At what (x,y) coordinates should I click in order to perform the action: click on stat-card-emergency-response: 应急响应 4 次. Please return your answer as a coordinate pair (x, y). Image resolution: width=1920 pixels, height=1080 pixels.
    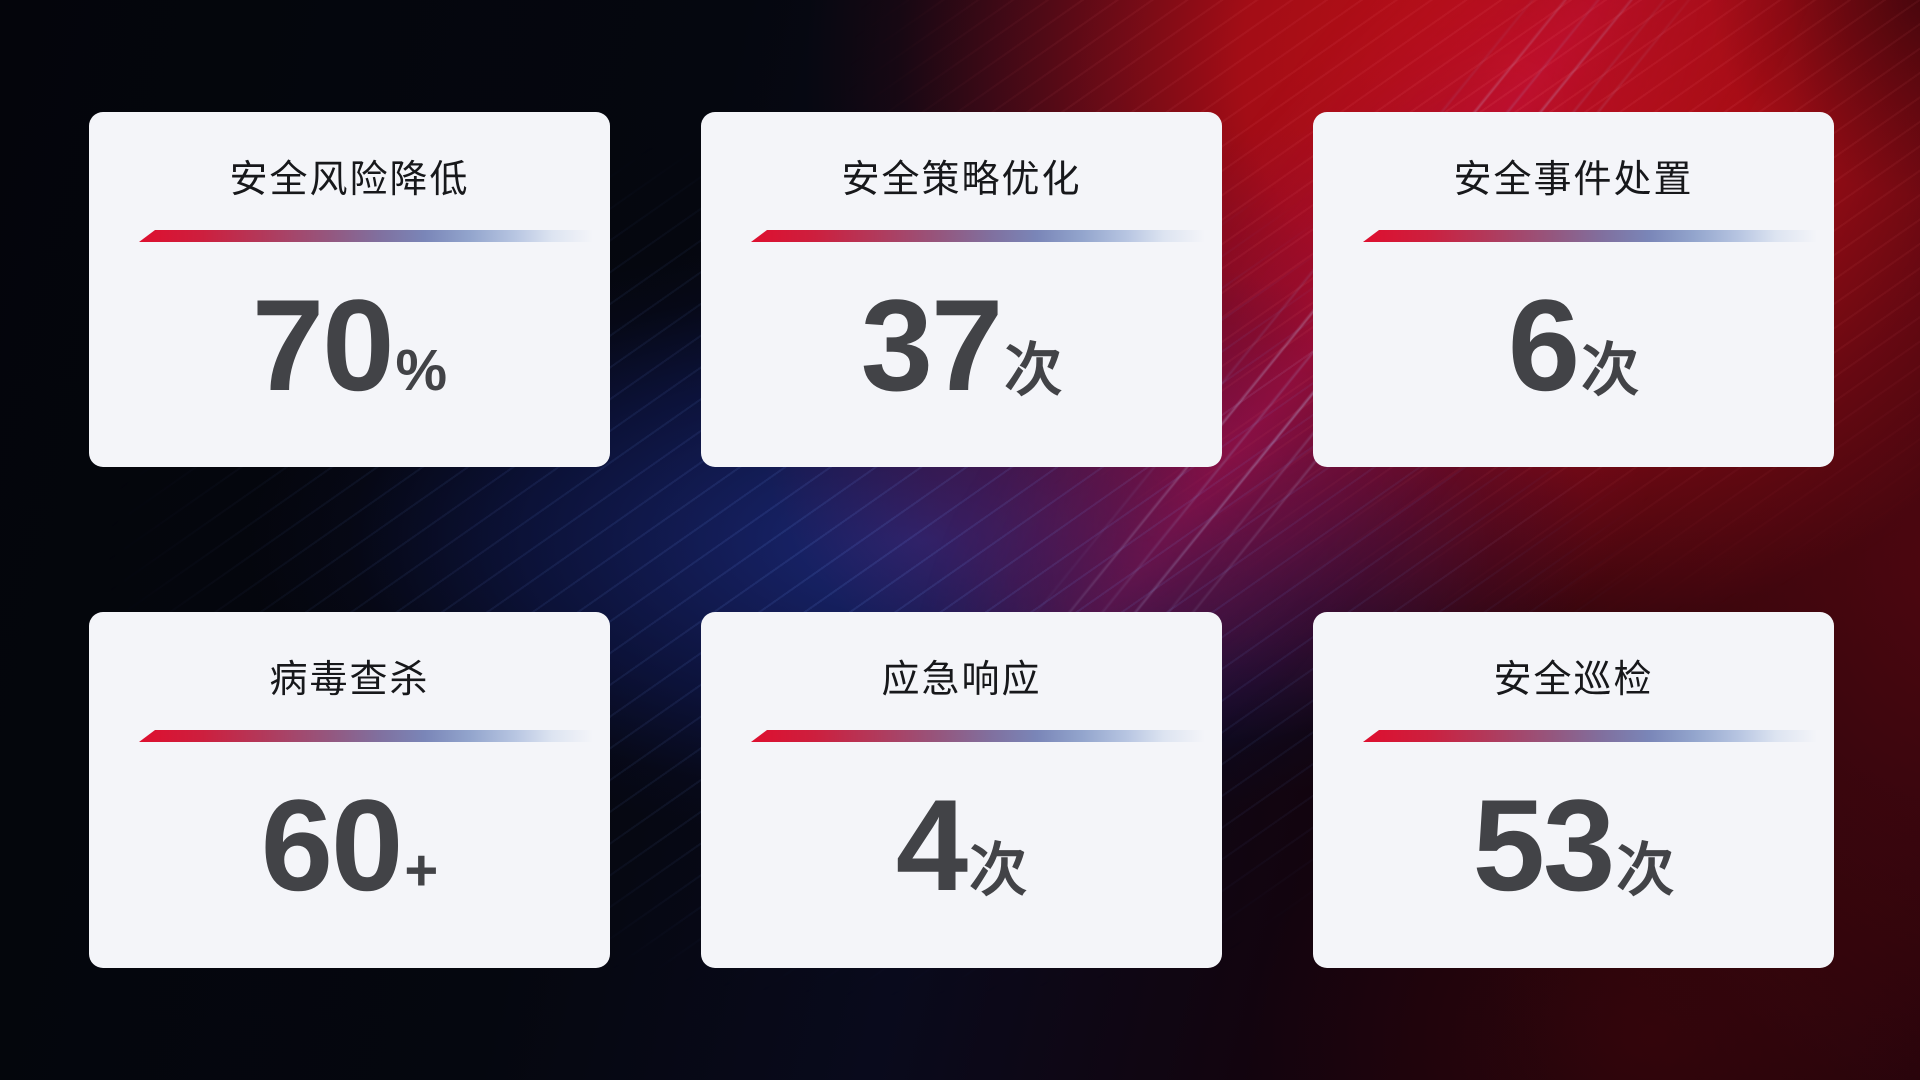
    Looking at the image, I should click on (961, 790).